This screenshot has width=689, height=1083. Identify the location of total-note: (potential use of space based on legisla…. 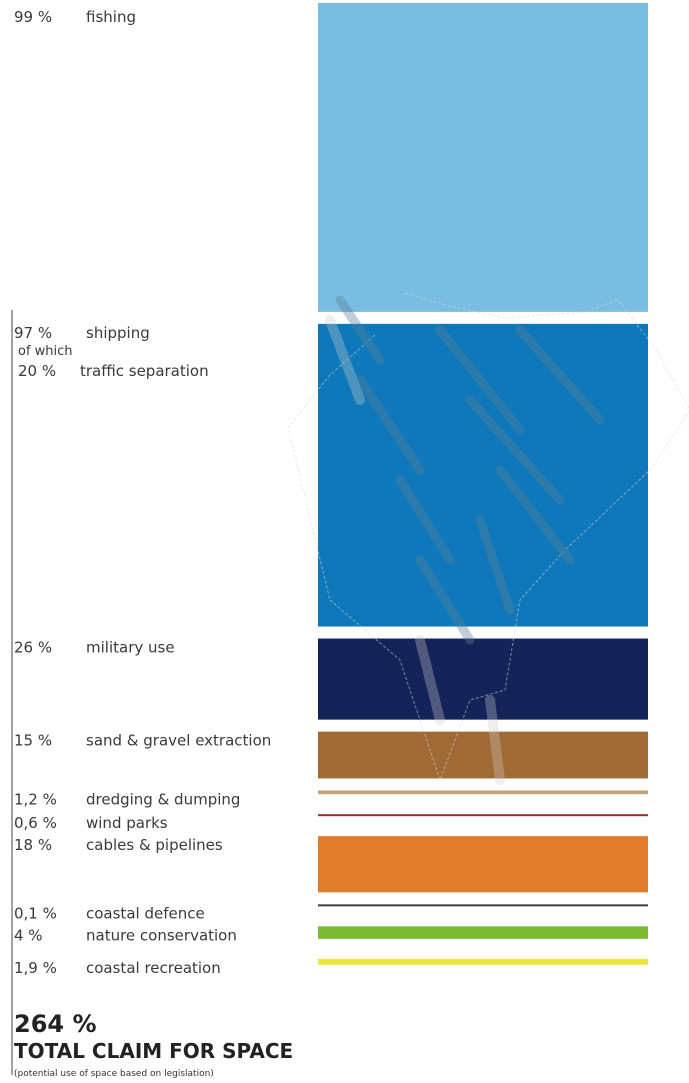
(114, 1074).